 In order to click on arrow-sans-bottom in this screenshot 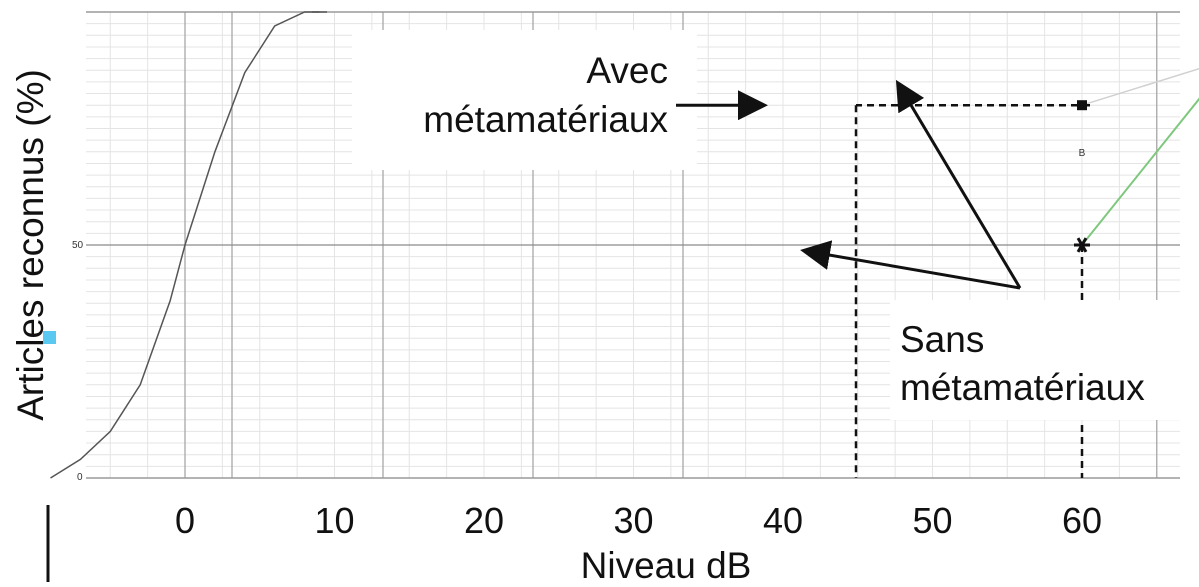, I will do `click(910, 265)`.